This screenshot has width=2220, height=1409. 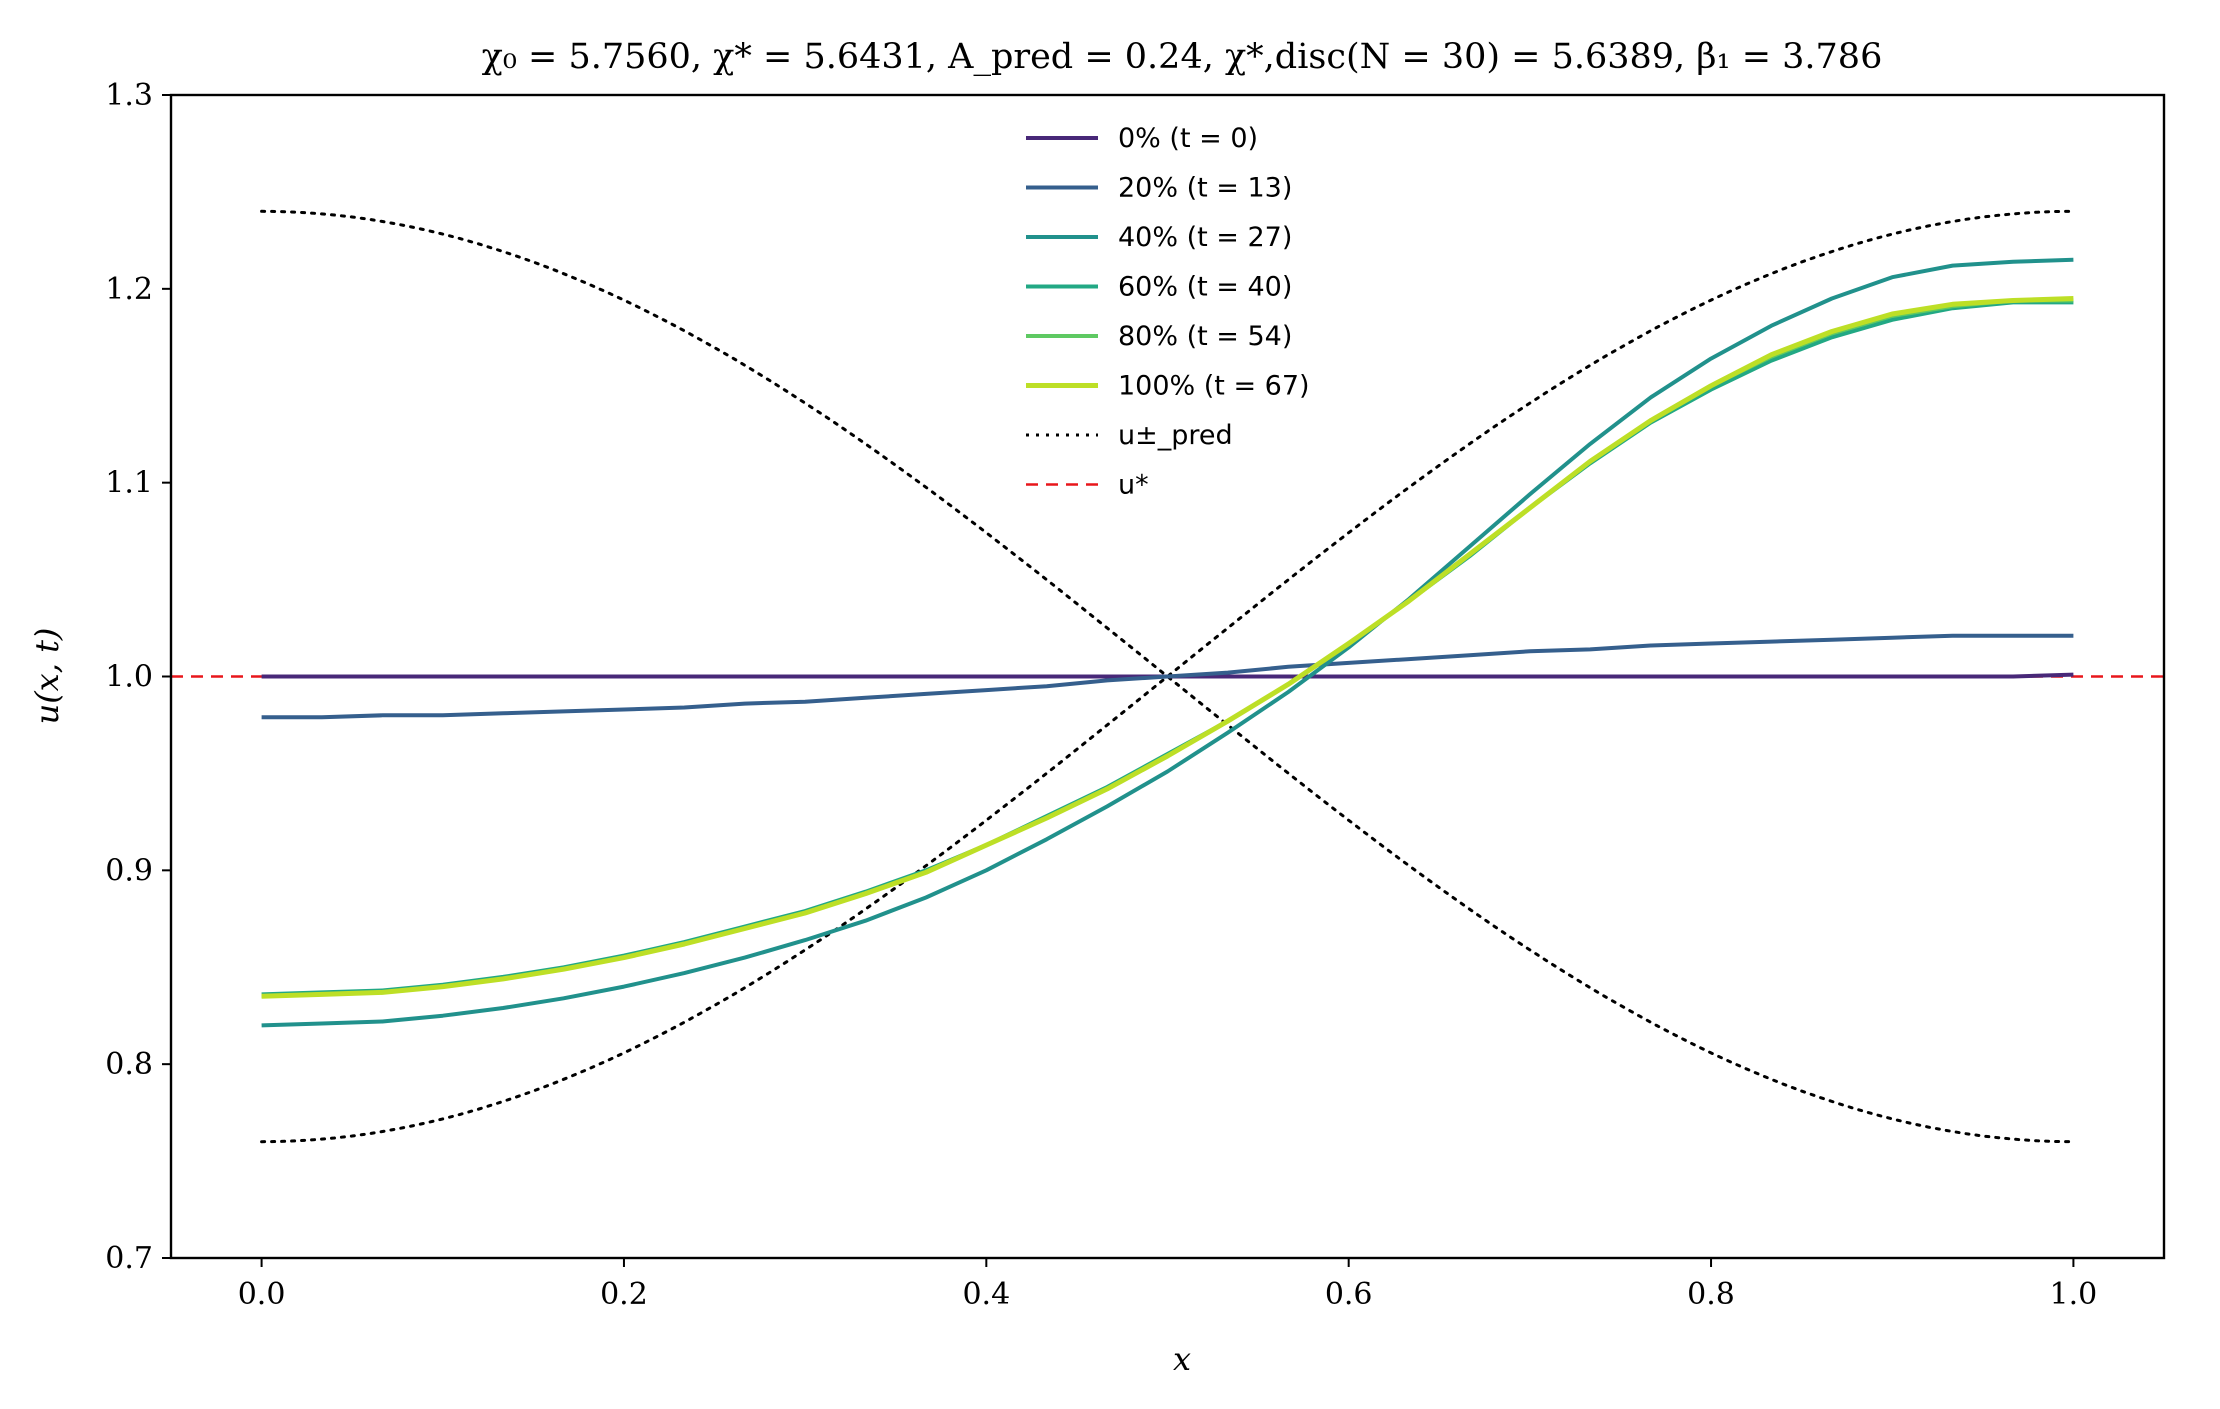 I want to click on y-tick-label: 1.0, so click(x=129, y=677).